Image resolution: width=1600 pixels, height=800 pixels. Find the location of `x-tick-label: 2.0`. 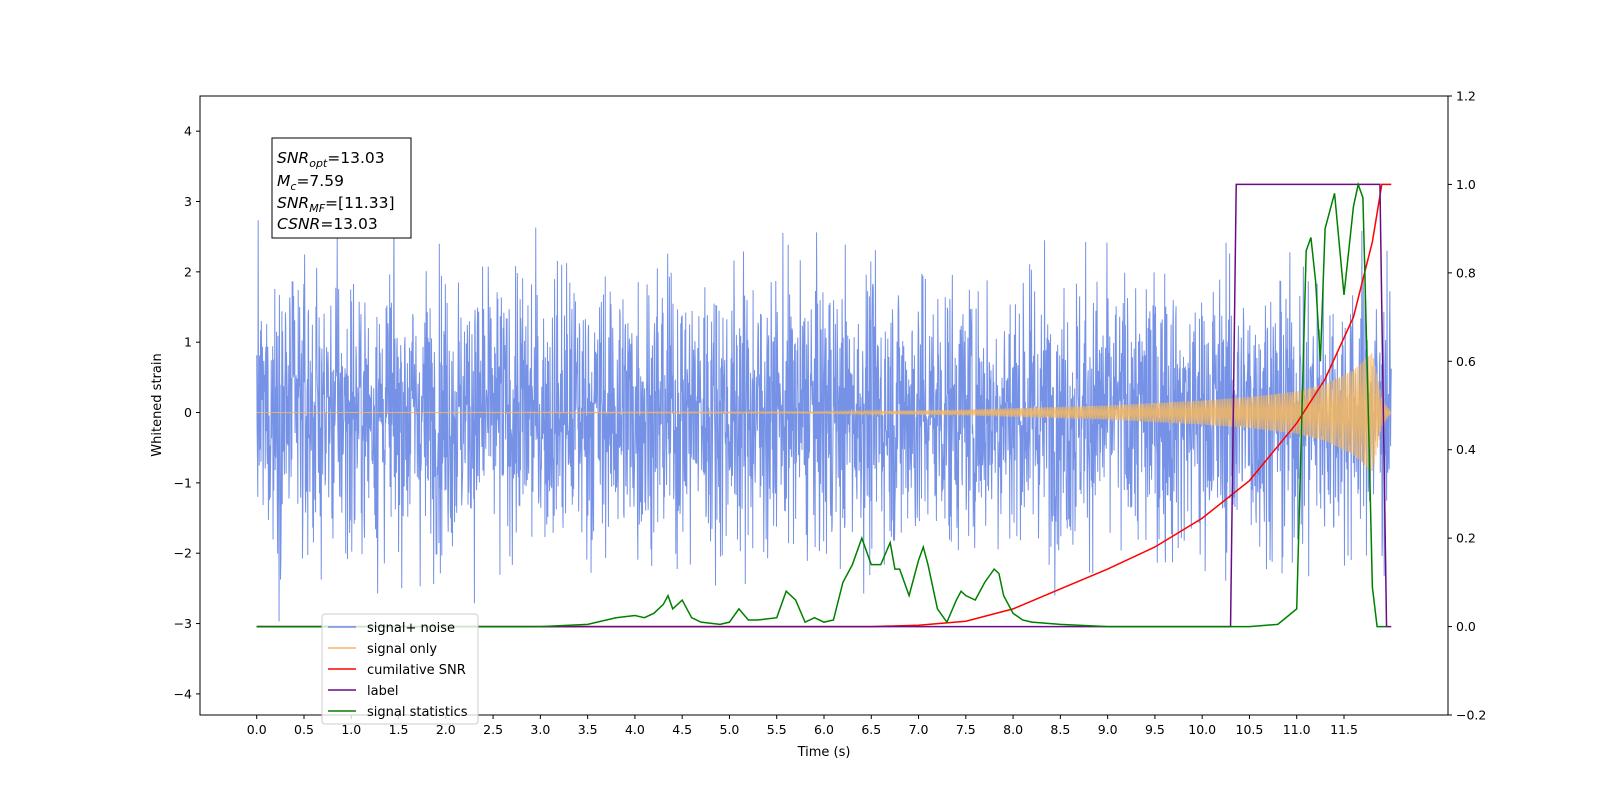

x-tick-label: 2.0 is located at coordinates (446, 729).